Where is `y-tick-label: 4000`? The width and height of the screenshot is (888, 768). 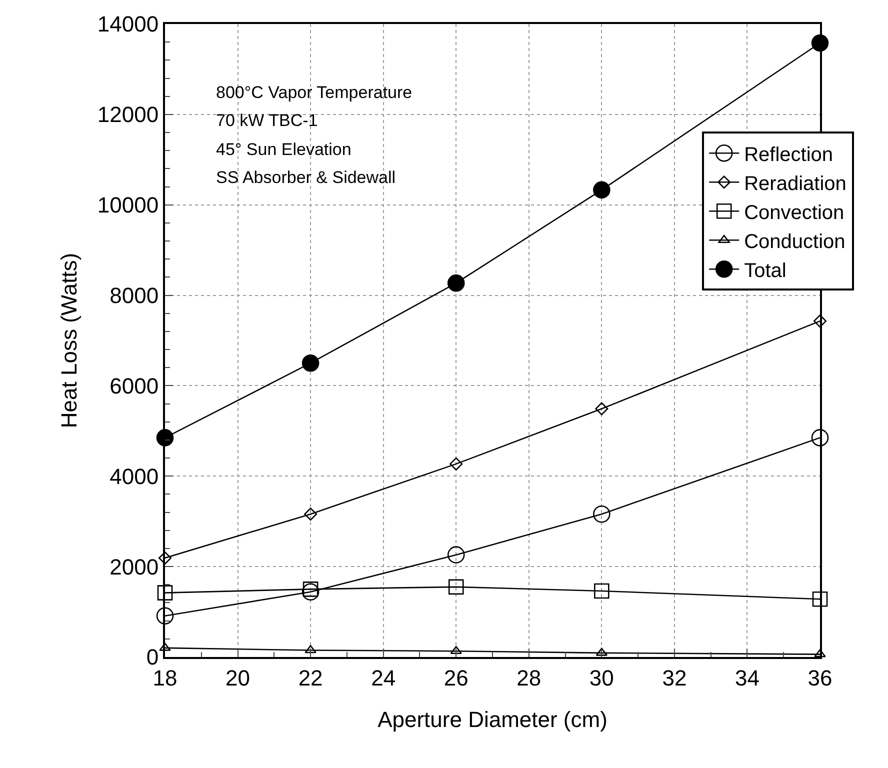 y-tick-label: 4000 is located at coordinates (134, 476).